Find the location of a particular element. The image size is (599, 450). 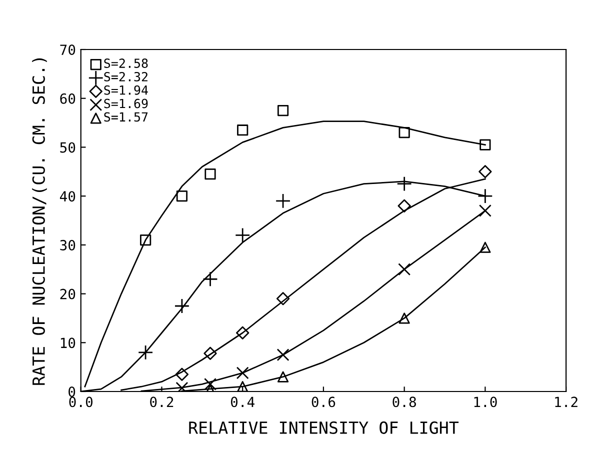

y-tick-label: 0 is located at coordinates (72, 392).